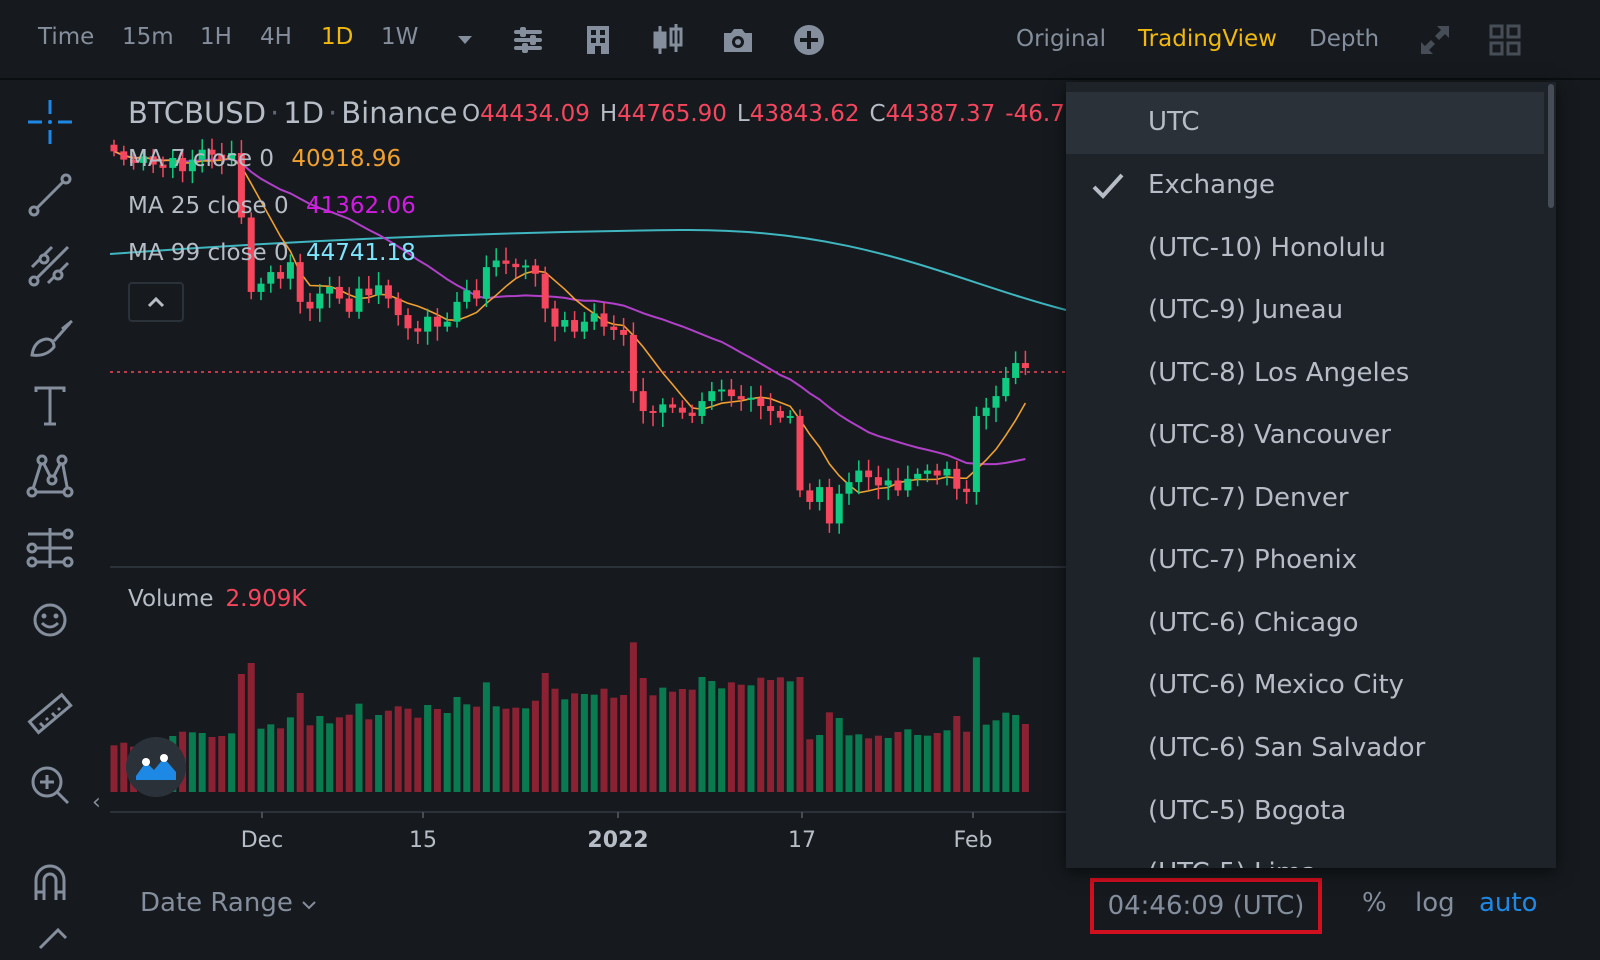 This screenshot has height=960, width=1600. Describe the element at coordinates (1276, 685) in the screenshot. I see `tz-item-label: (UTC-6) Mexico City` at that location.